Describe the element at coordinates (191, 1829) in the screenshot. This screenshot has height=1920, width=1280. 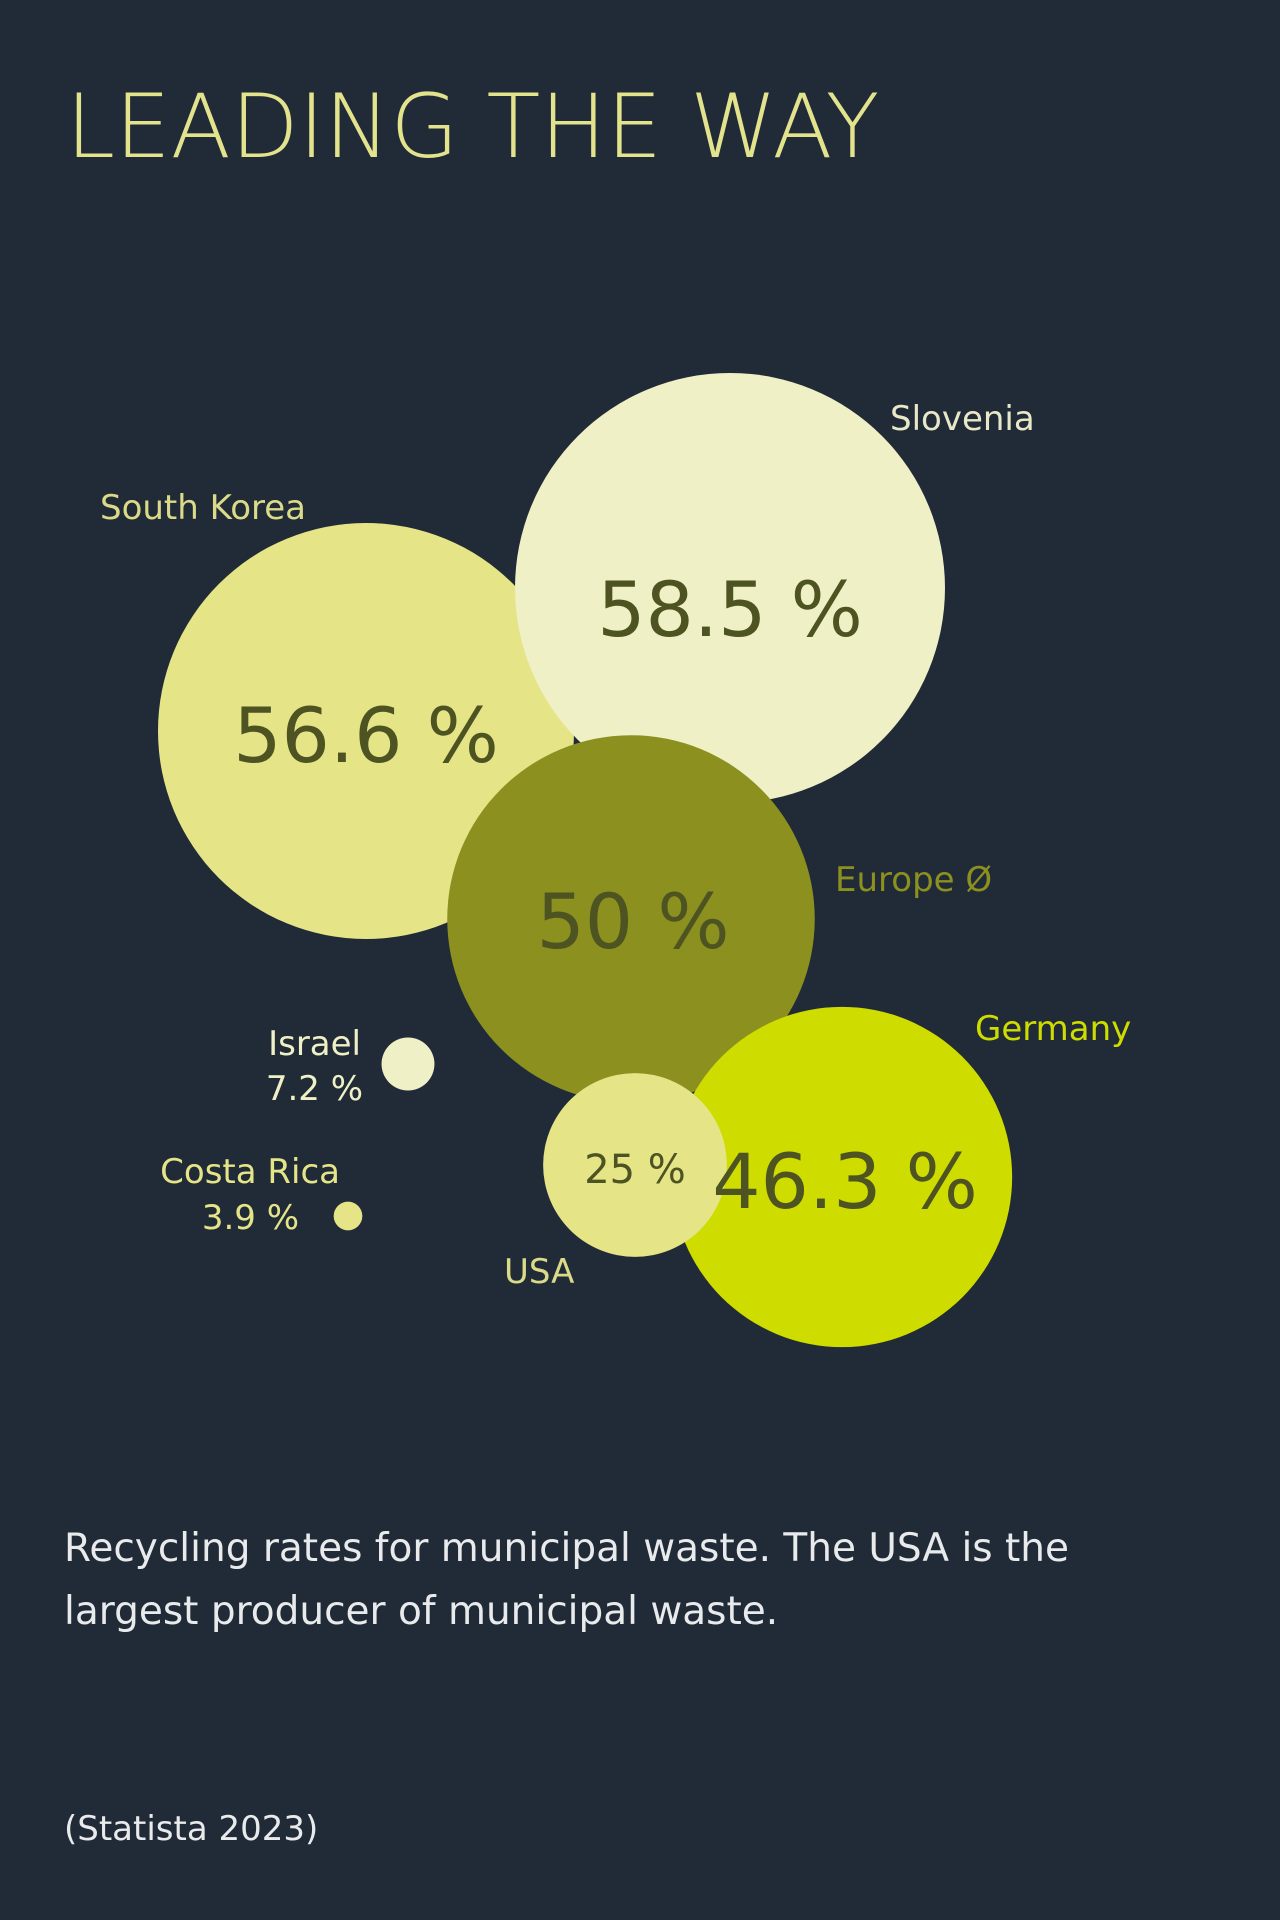
I see `source: (Statista 2023)` at that location.